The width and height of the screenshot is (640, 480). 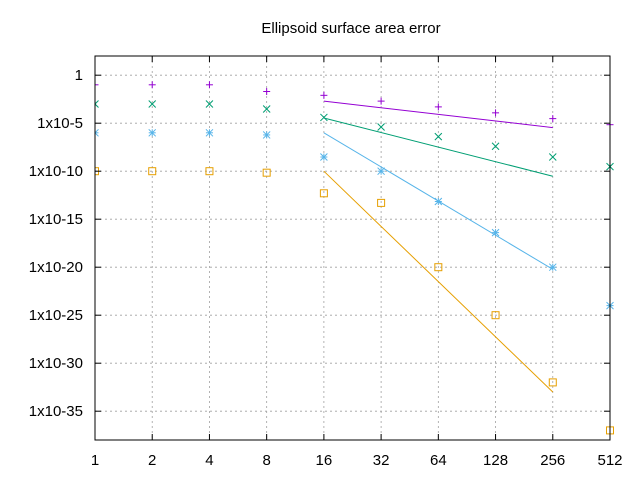 I want to click on y-tick-label: 1x10-20, so click(x=56, y=267).